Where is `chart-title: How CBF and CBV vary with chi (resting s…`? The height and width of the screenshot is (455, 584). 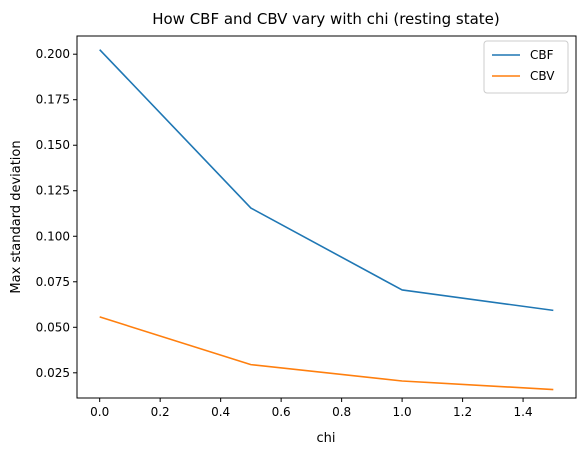 chart-title: How CBF and CBV vary with chi (resting s… is located at coordinates (326, 19).